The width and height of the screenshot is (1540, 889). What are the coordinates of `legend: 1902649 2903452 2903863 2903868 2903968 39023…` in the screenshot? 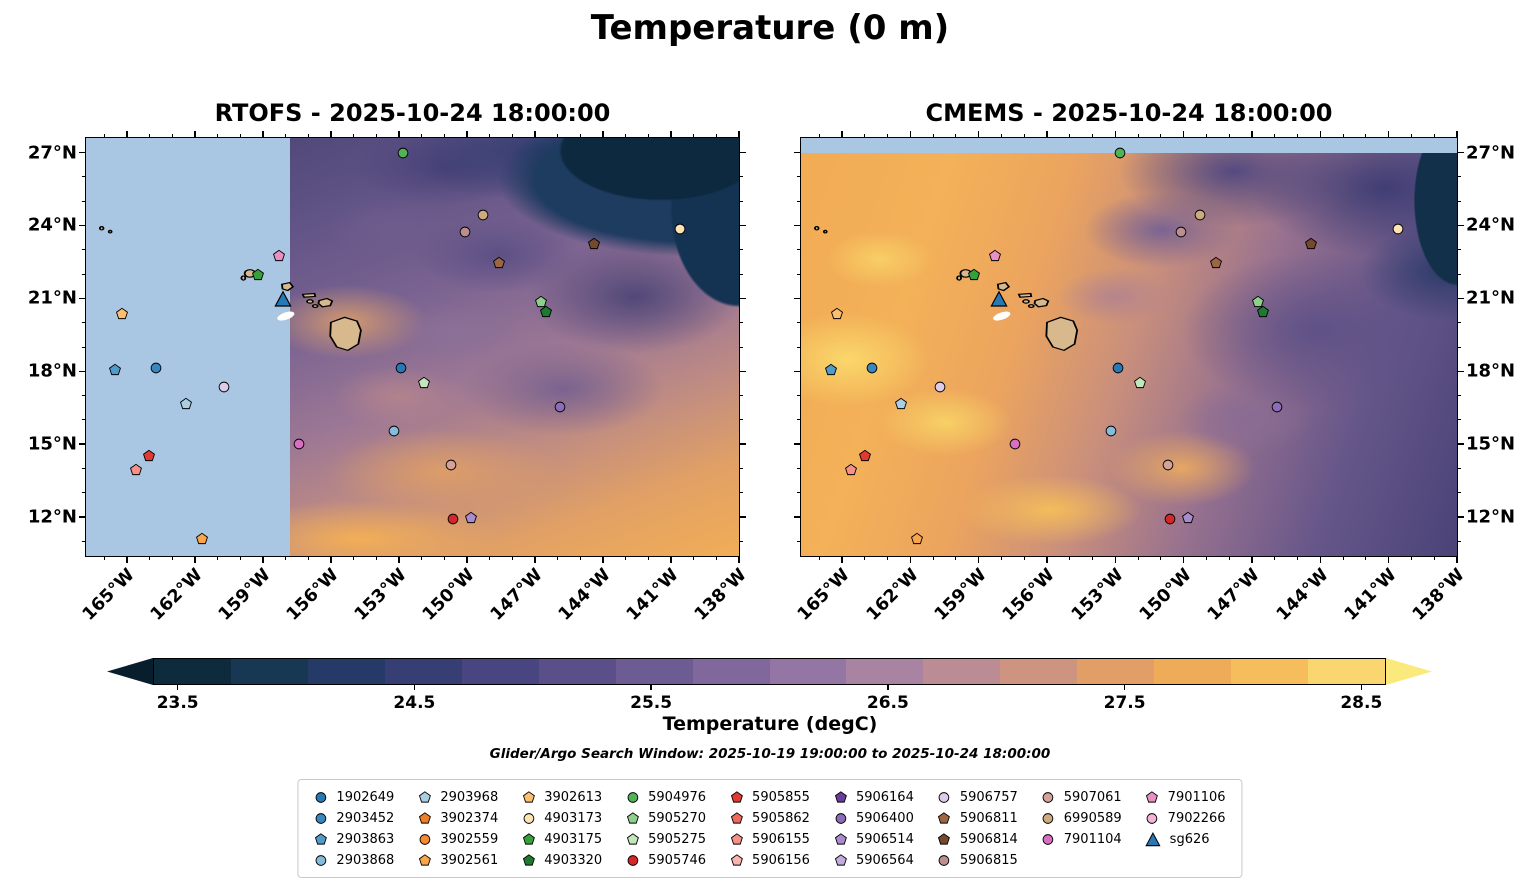 It's located at (770, 828).